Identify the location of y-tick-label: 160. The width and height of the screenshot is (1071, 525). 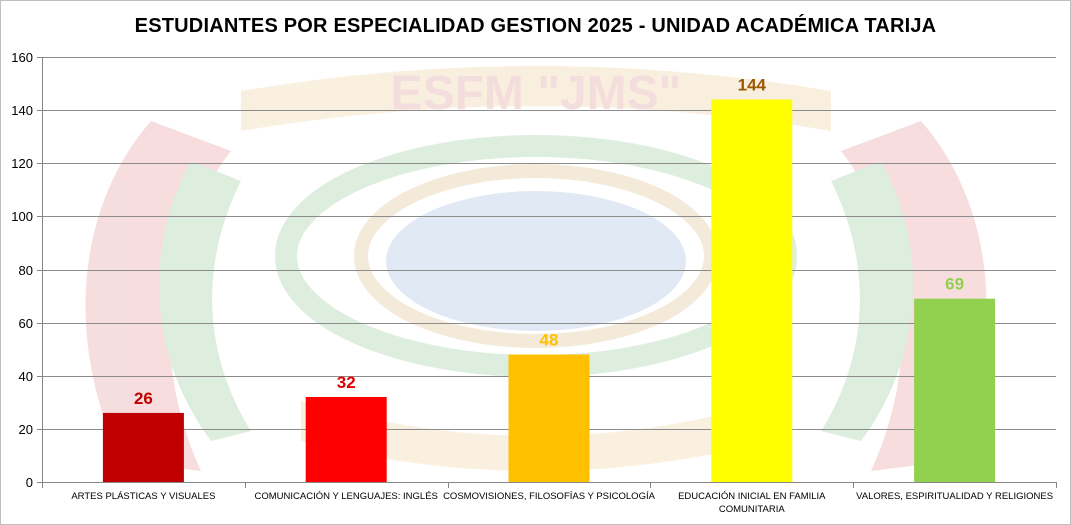
(22, 57).